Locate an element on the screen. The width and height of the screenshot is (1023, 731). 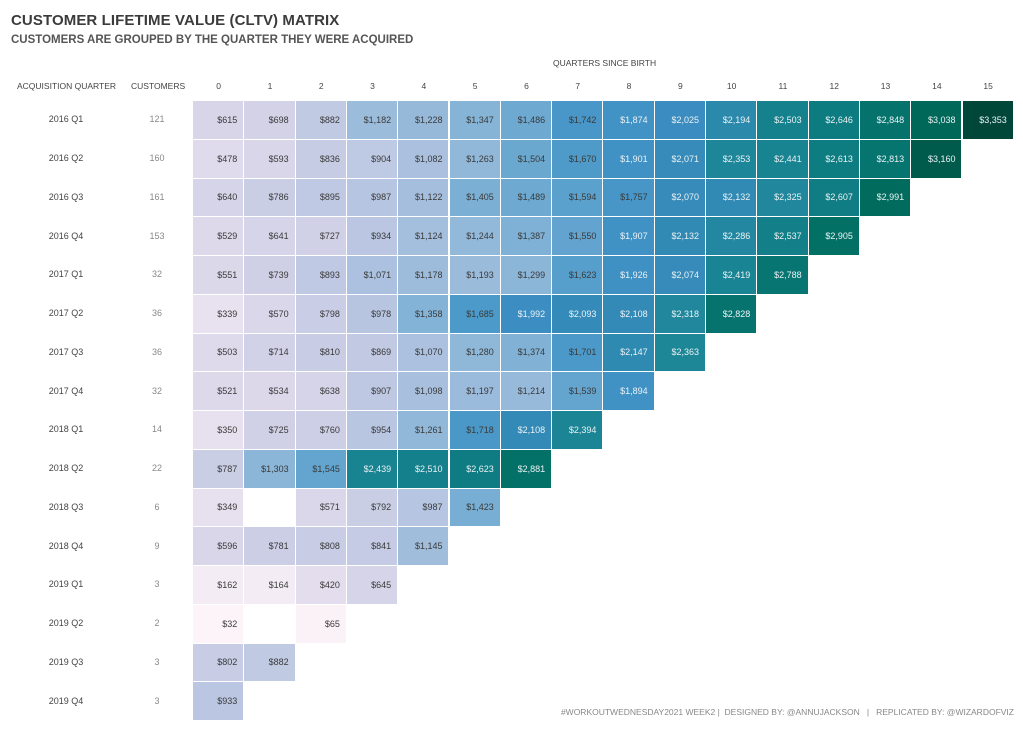
heatmap-cell: $727 is located at coordinates (321, 236).